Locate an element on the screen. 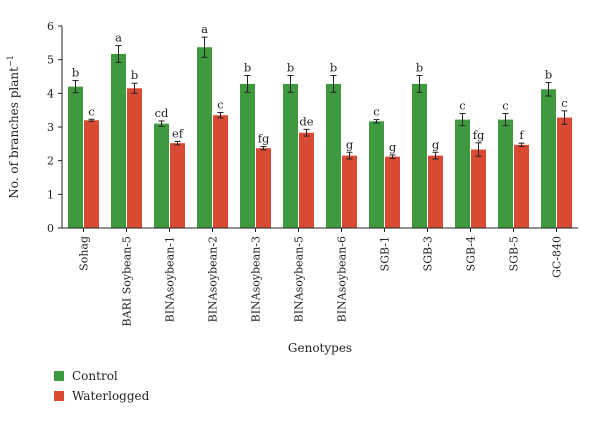 This screenshot has width=600, height=423. x-tick-label: Sohag is located at coordinates (84, 253).